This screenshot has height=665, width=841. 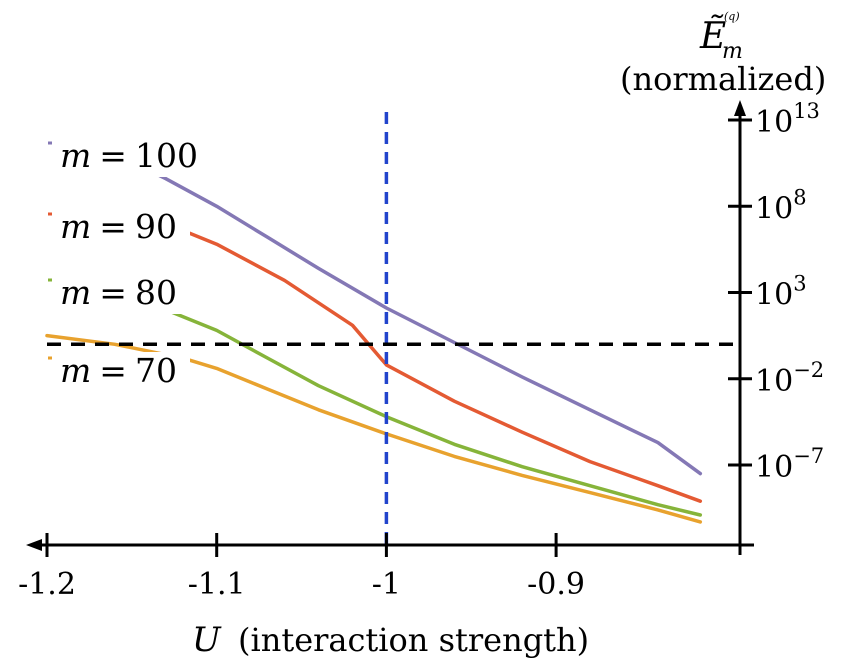 I want to click on series-label: m = 80, so click(x=118, y=292).